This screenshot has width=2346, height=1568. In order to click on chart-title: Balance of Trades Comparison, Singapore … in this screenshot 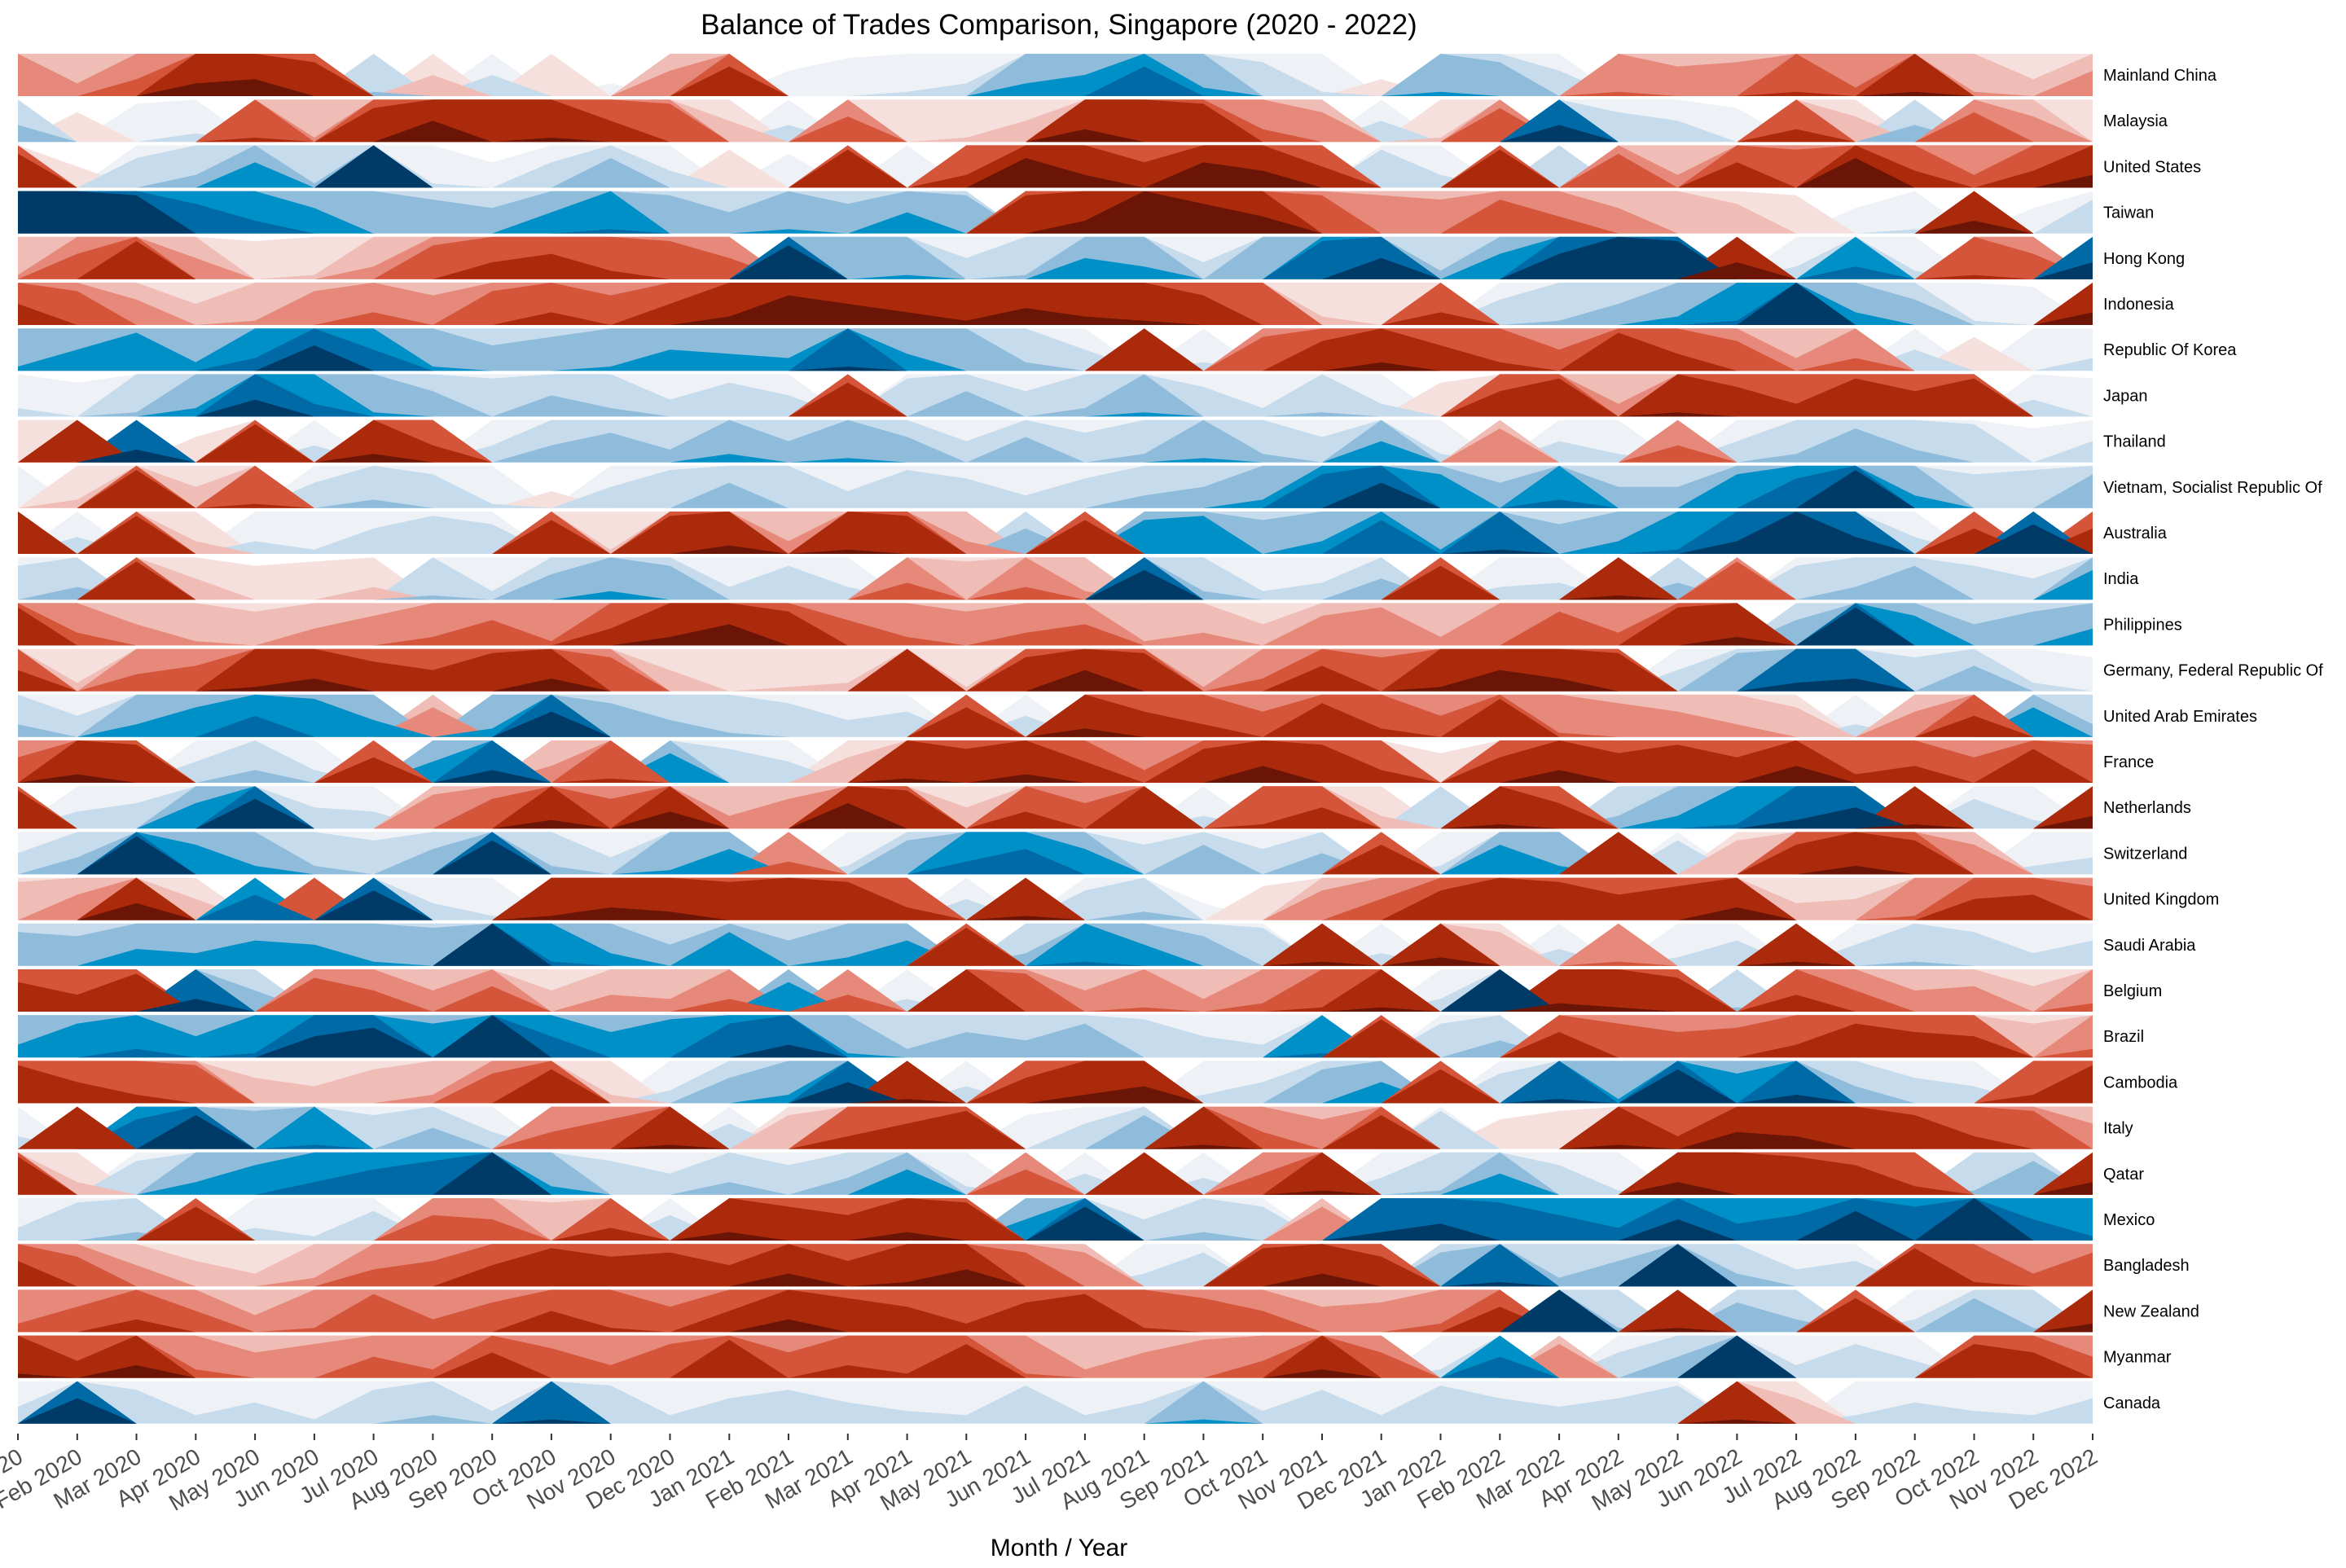, I will do `click(1059, 25)`.